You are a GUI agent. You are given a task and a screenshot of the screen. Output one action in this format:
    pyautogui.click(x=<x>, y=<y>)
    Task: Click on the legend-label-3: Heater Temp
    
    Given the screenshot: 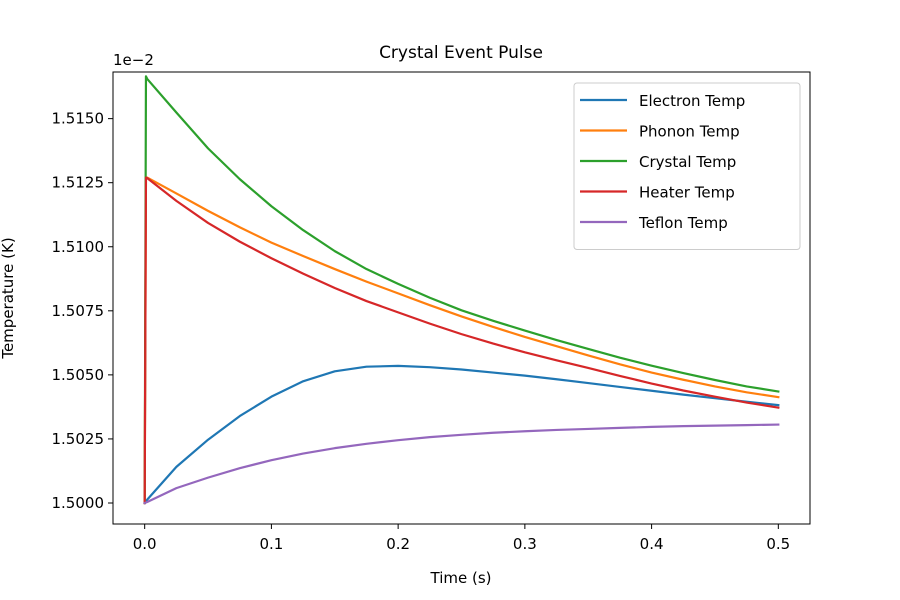 What is the action you would take?
    pyautogui.click(x=687, y=193)
    